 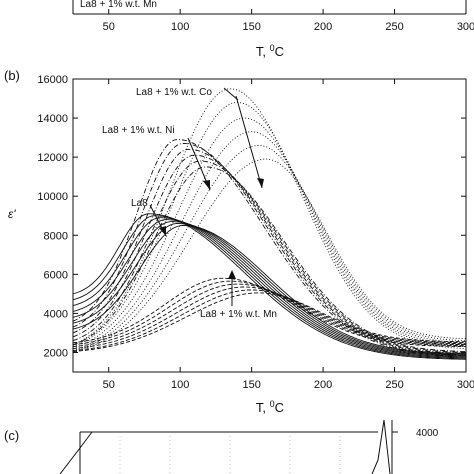 I want to click on panel-b-letter: (b), so click(x=12, y=75).